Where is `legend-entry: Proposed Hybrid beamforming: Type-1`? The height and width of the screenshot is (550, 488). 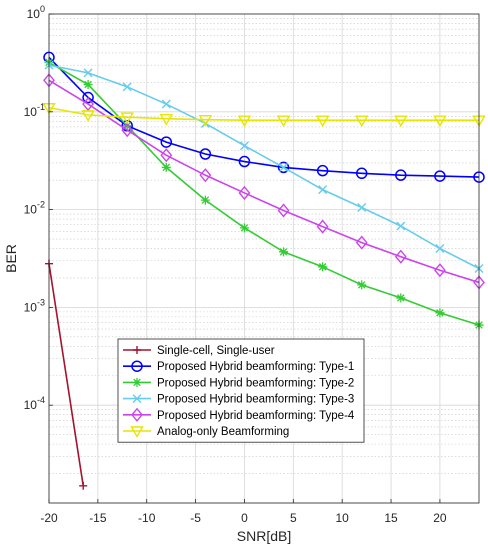 legend-entry: Proposed Hybrid beamforming: Type-1 is located at coordinates (238, 366).